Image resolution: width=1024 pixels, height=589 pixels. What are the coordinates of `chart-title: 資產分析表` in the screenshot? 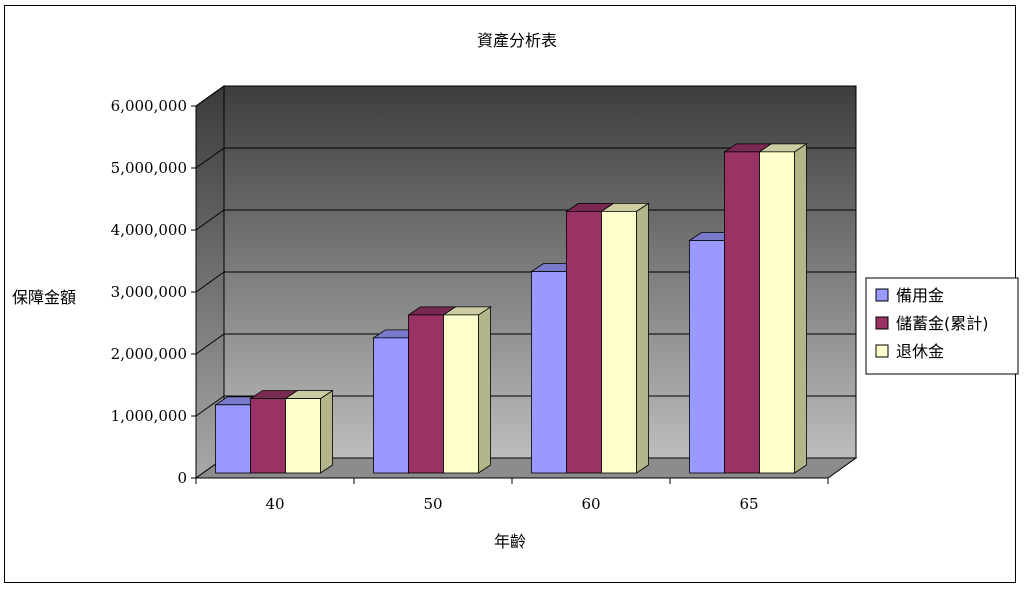 It's located at (517, 40).